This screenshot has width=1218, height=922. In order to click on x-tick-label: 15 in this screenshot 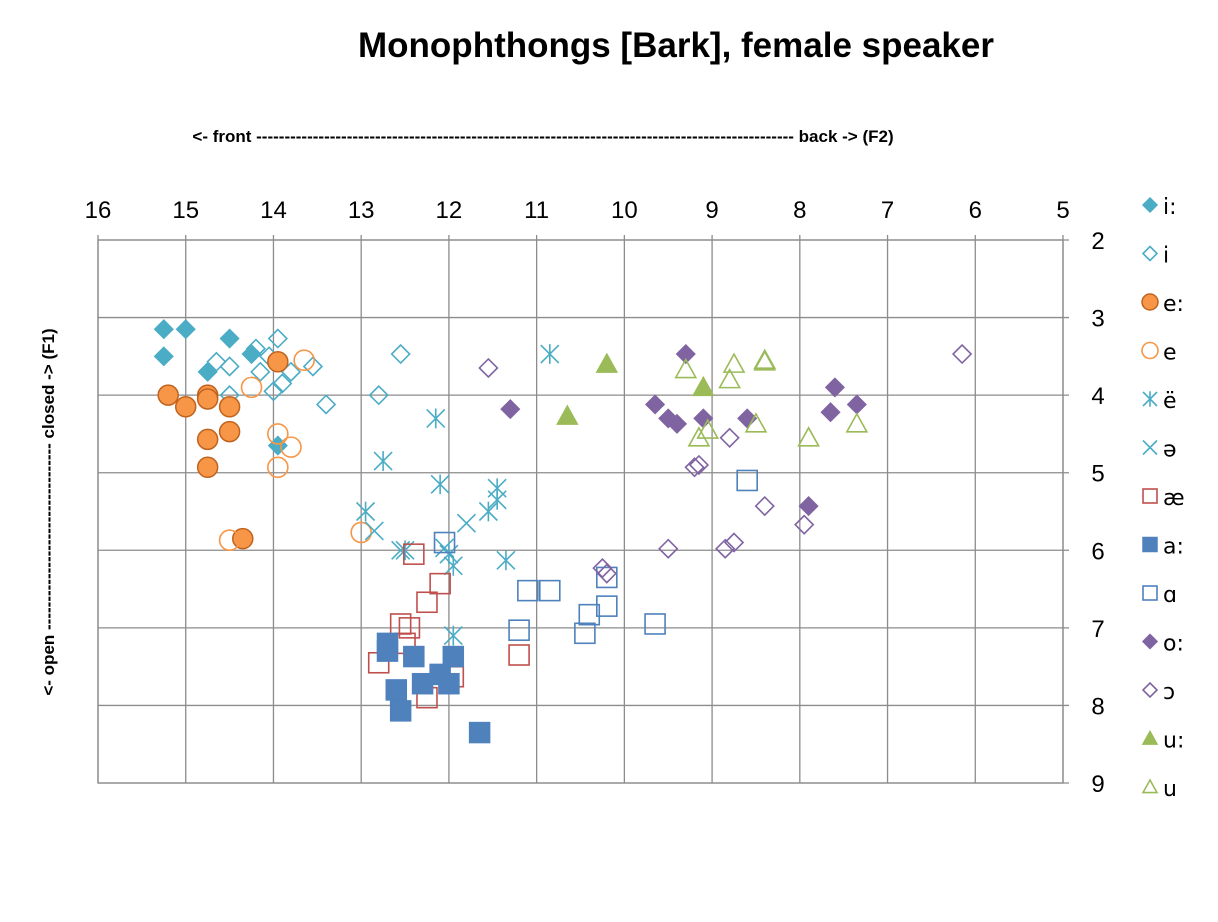, I will do `click(185, 210)`.